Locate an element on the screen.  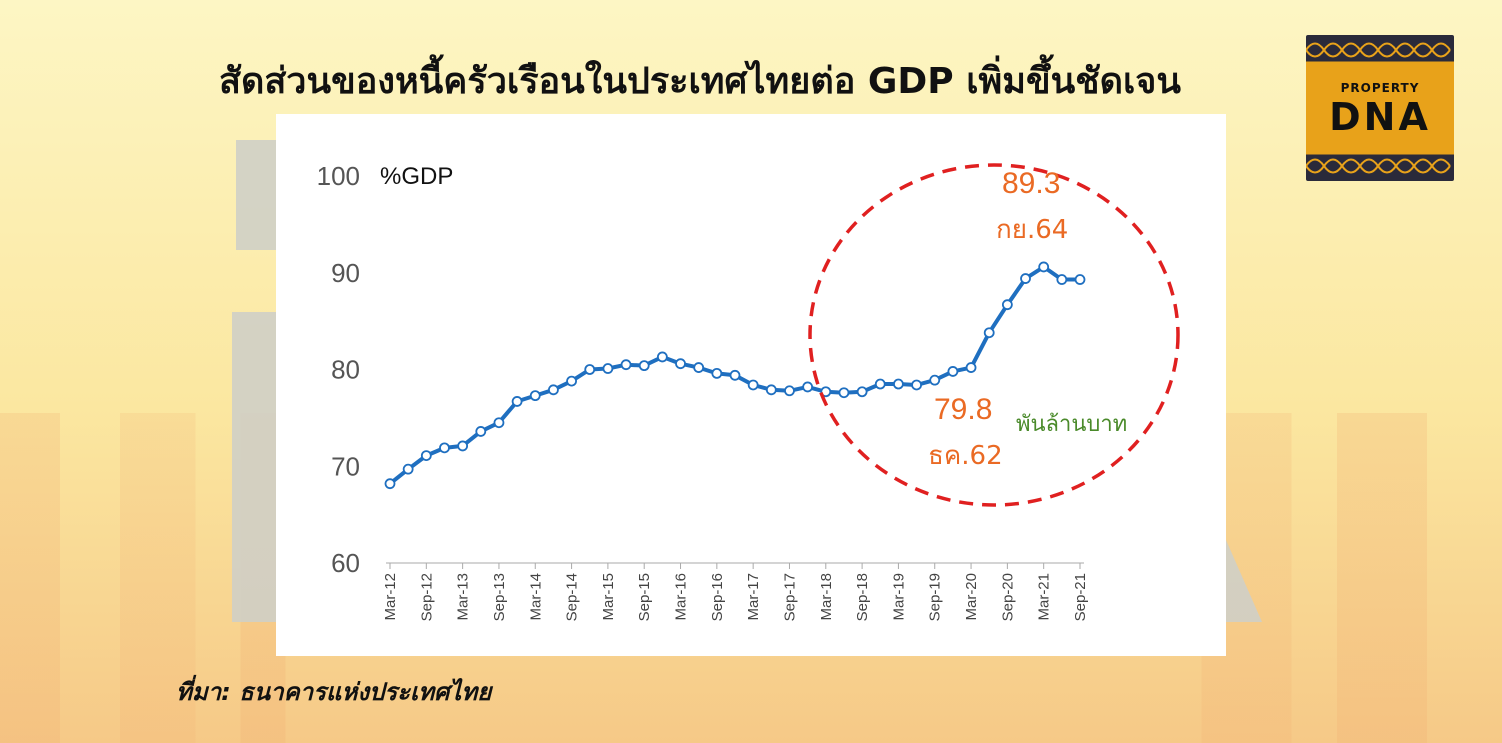
y-tick-label: 70 is located at coordinates (345, 466).